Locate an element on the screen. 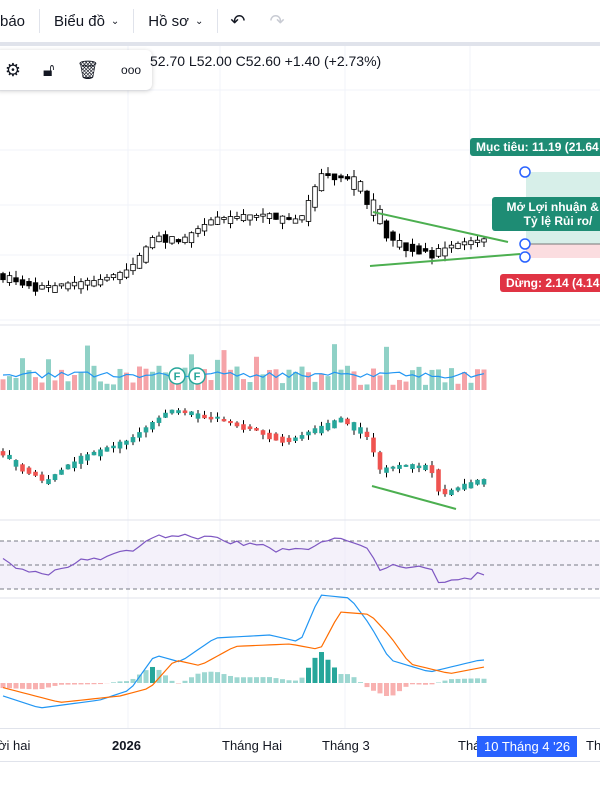 The image size is (600, 800). axis-label: ời hai is located at coordinates (15, 745).